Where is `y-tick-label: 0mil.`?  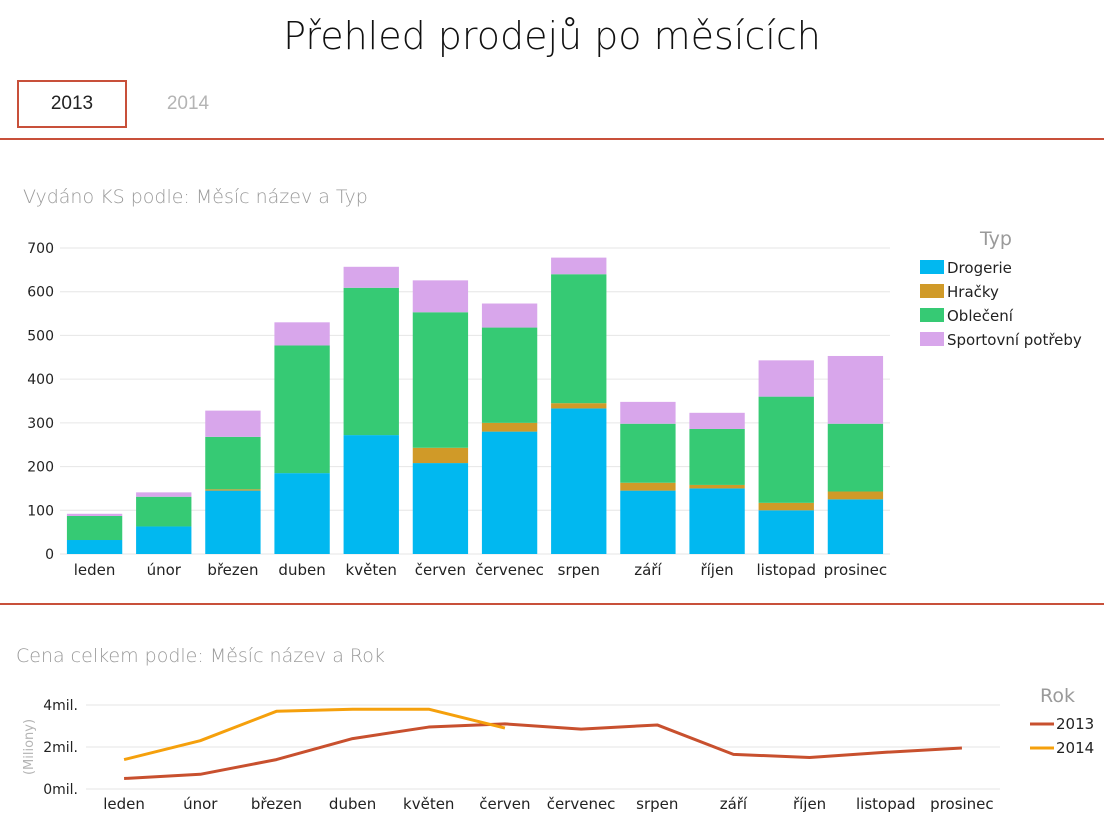
y-tick-label: 0mil. is located at coordinates (60, 790).